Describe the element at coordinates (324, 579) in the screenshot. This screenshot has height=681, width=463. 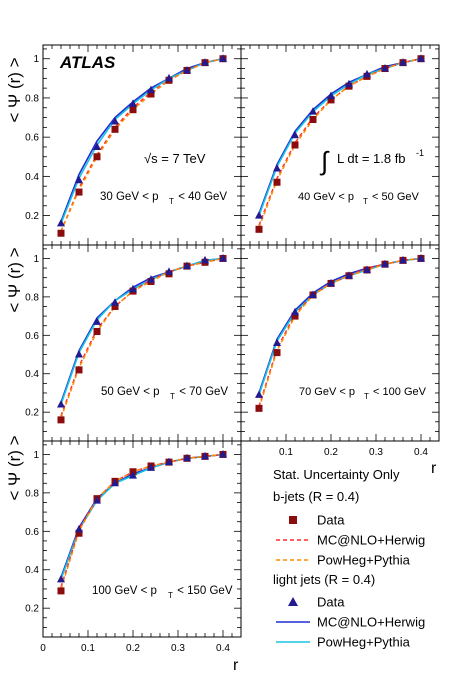
I see `legend-light-header: light jets (R = 0.4)` at that location.